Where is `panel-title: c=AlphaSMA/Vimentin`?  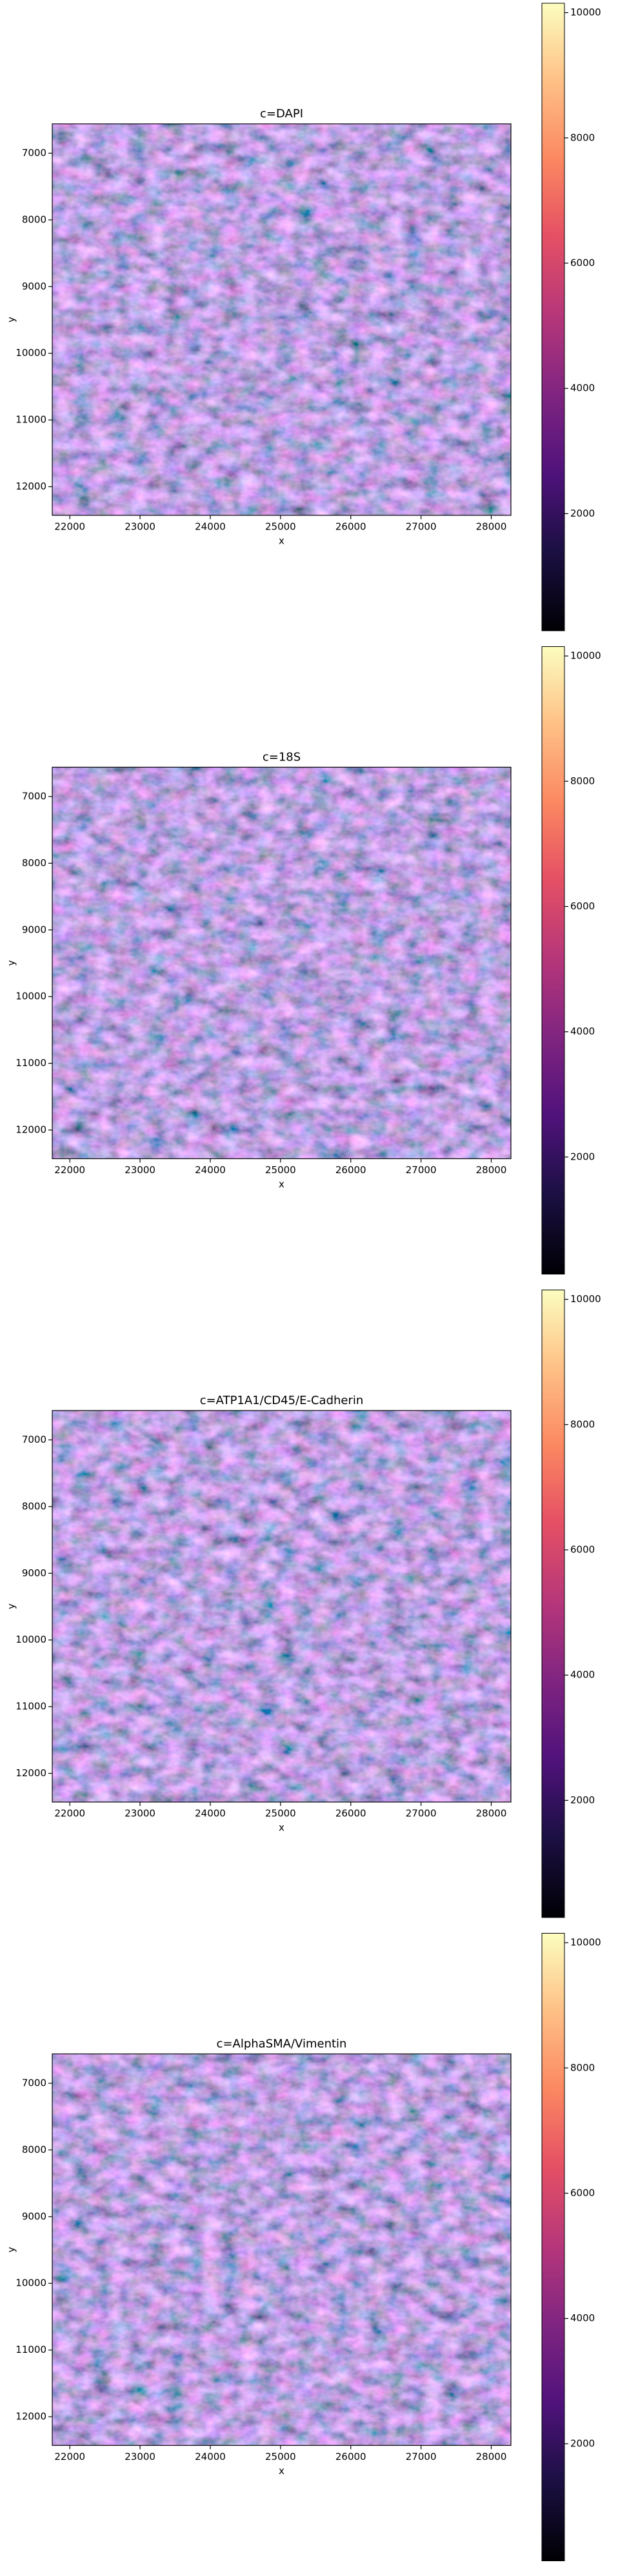 panel-title: c=AlphaSMA/Vimentin is located at coordinates (282, 2044).